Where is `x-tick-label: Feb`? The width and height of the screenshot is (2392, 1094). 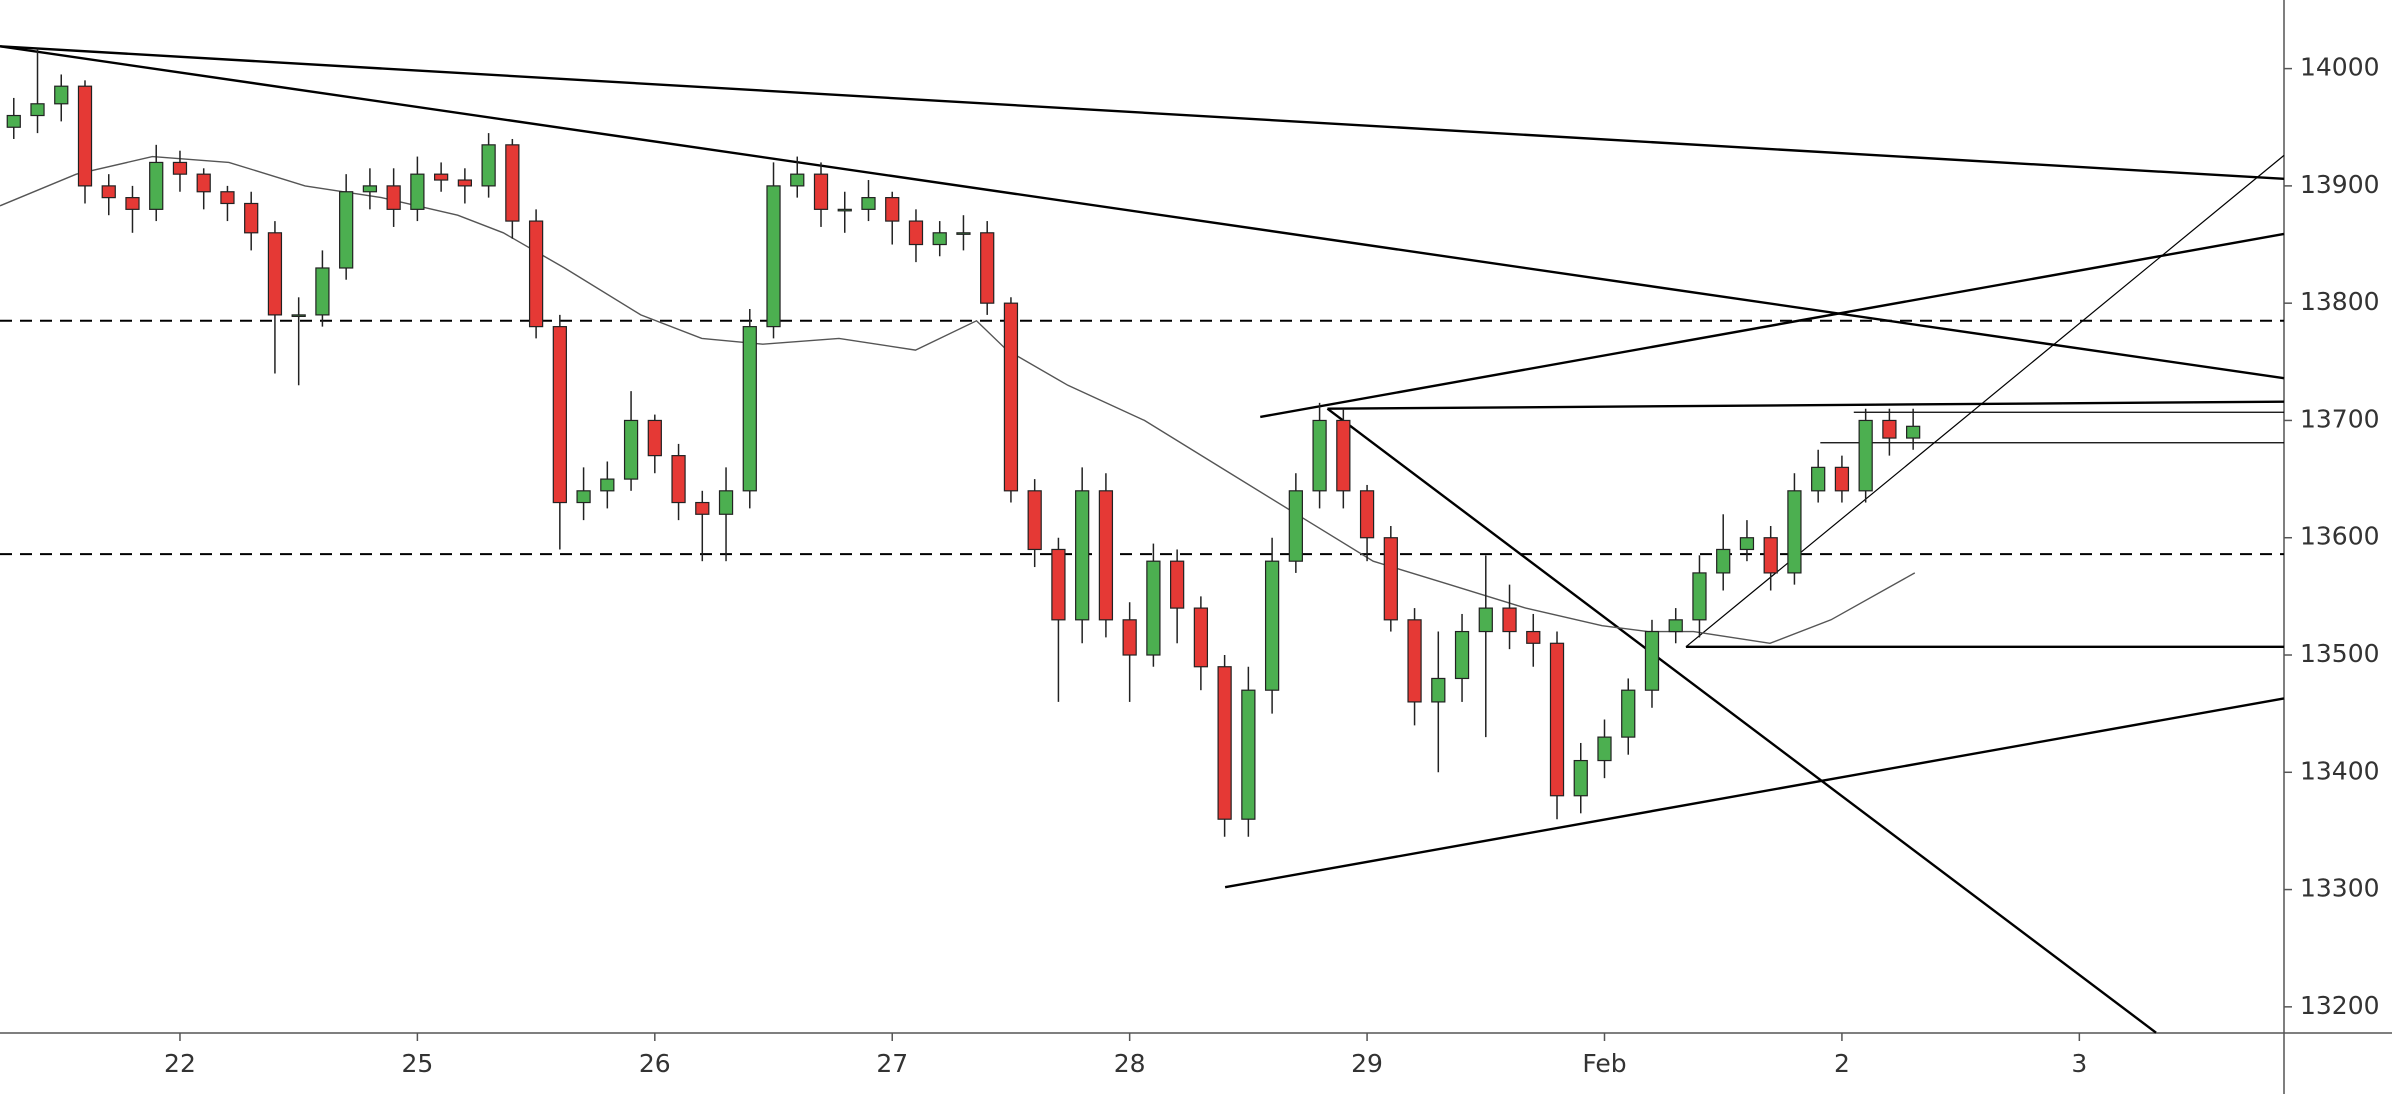
x-tick-label: Feb is located at coordinates (1604, 1063).